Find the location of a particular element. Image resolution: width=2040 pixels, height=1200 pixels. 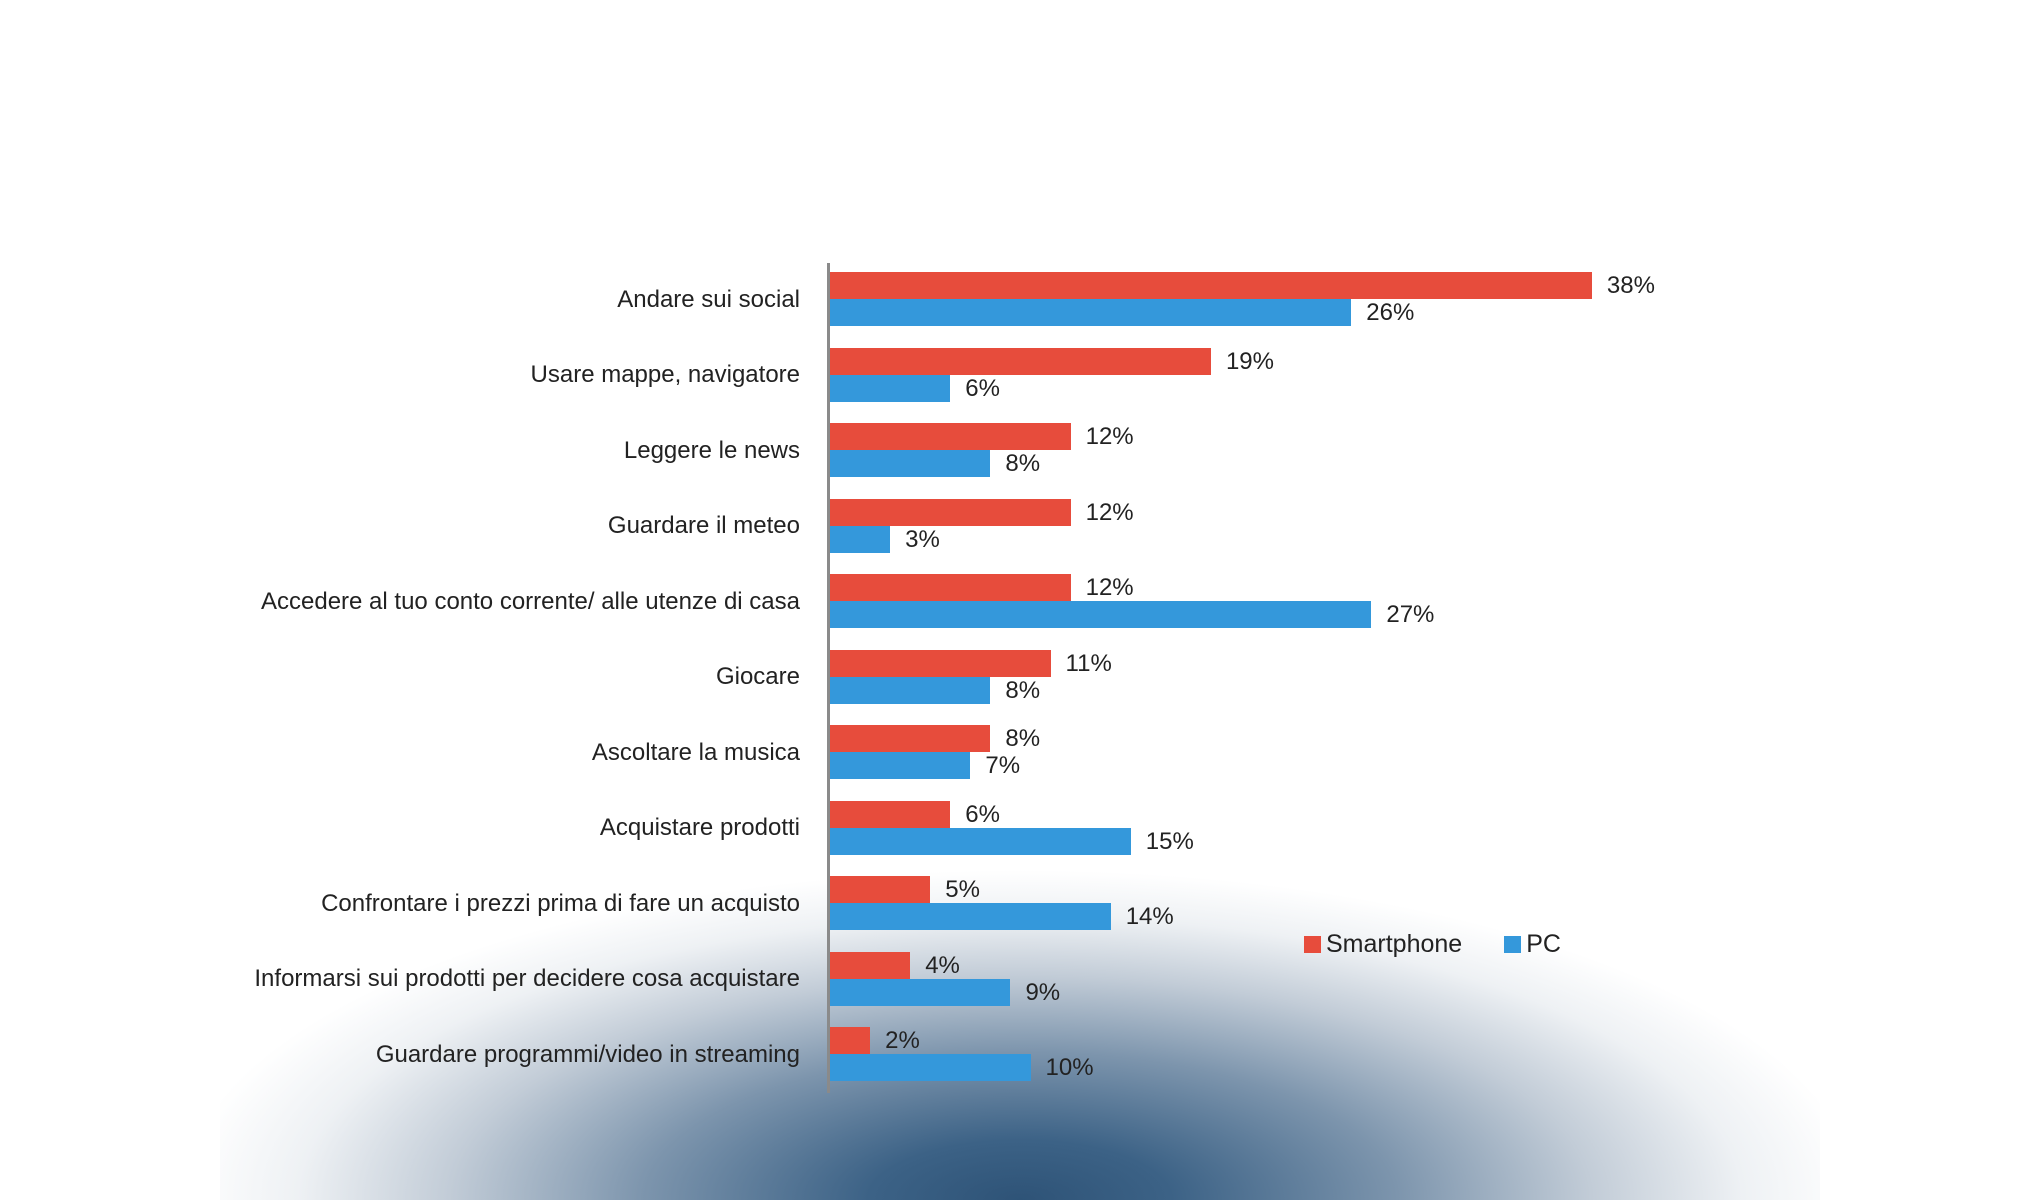

category-label: Usare mappe, navigatore is located at coordinates (665, 374).